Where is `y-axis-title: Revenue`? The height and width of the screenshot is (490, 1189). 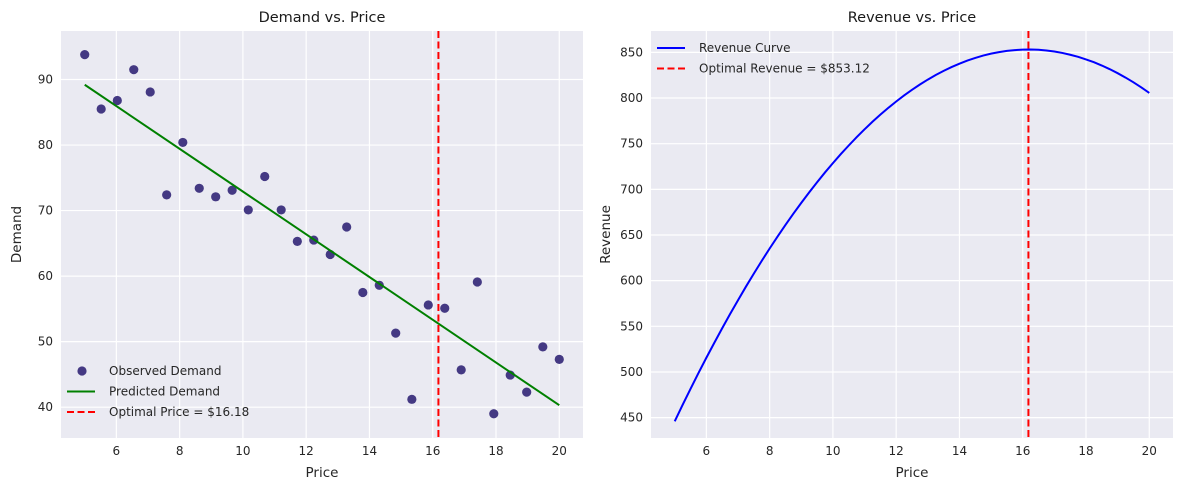
y-axis-title: Revenue is located at coordinates (606, 234).